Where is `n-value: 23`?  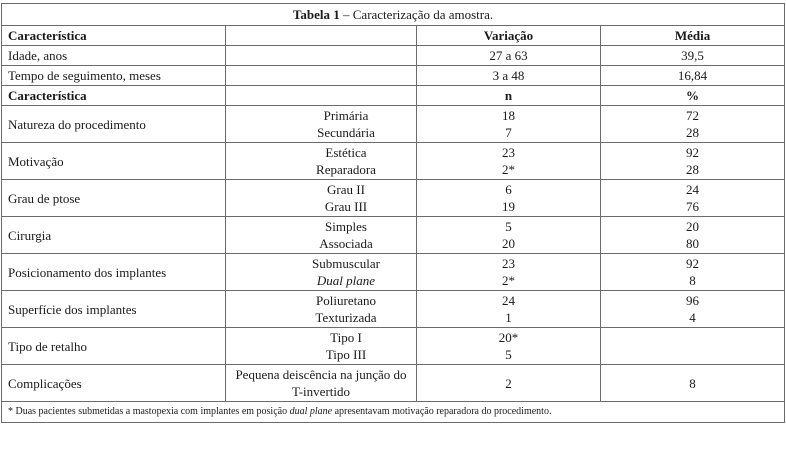 n-value: 23 is located at coordinates (508, 263).